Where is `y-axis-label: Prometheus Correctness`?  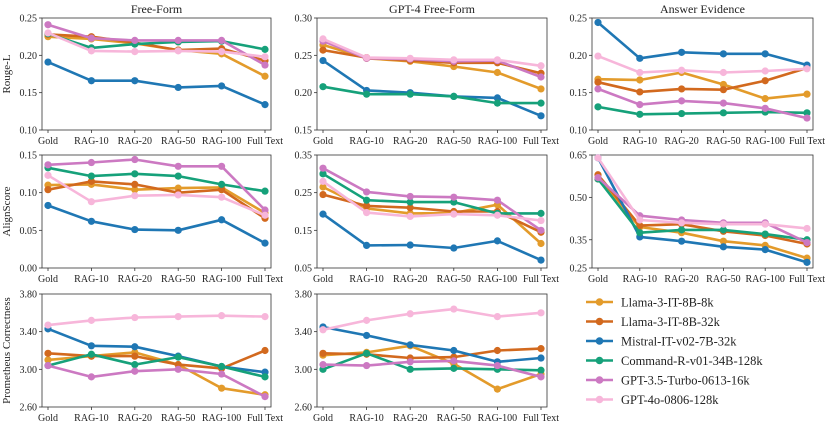 y-axis-label: Prometheus Correctness is located at coordinates (7, 350).